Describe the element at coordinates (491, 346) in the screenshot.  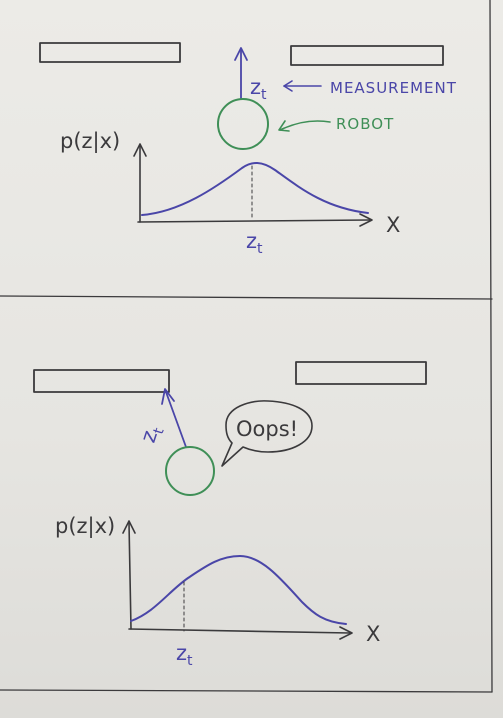
I see `page-border-right` at that location.